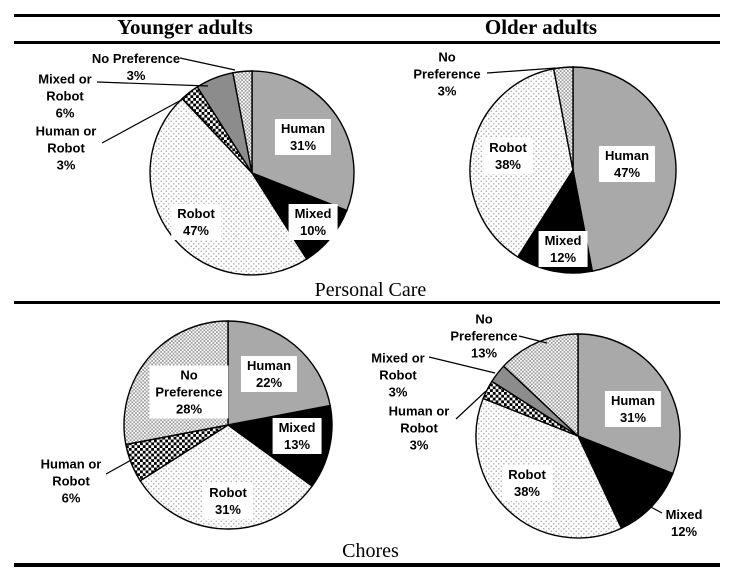 This screenshot has width=741, height=578. I want to click on pie-label-older-adults-chores-mixed-or-robot: Mixed or Robot 3%, so click(397, 375).